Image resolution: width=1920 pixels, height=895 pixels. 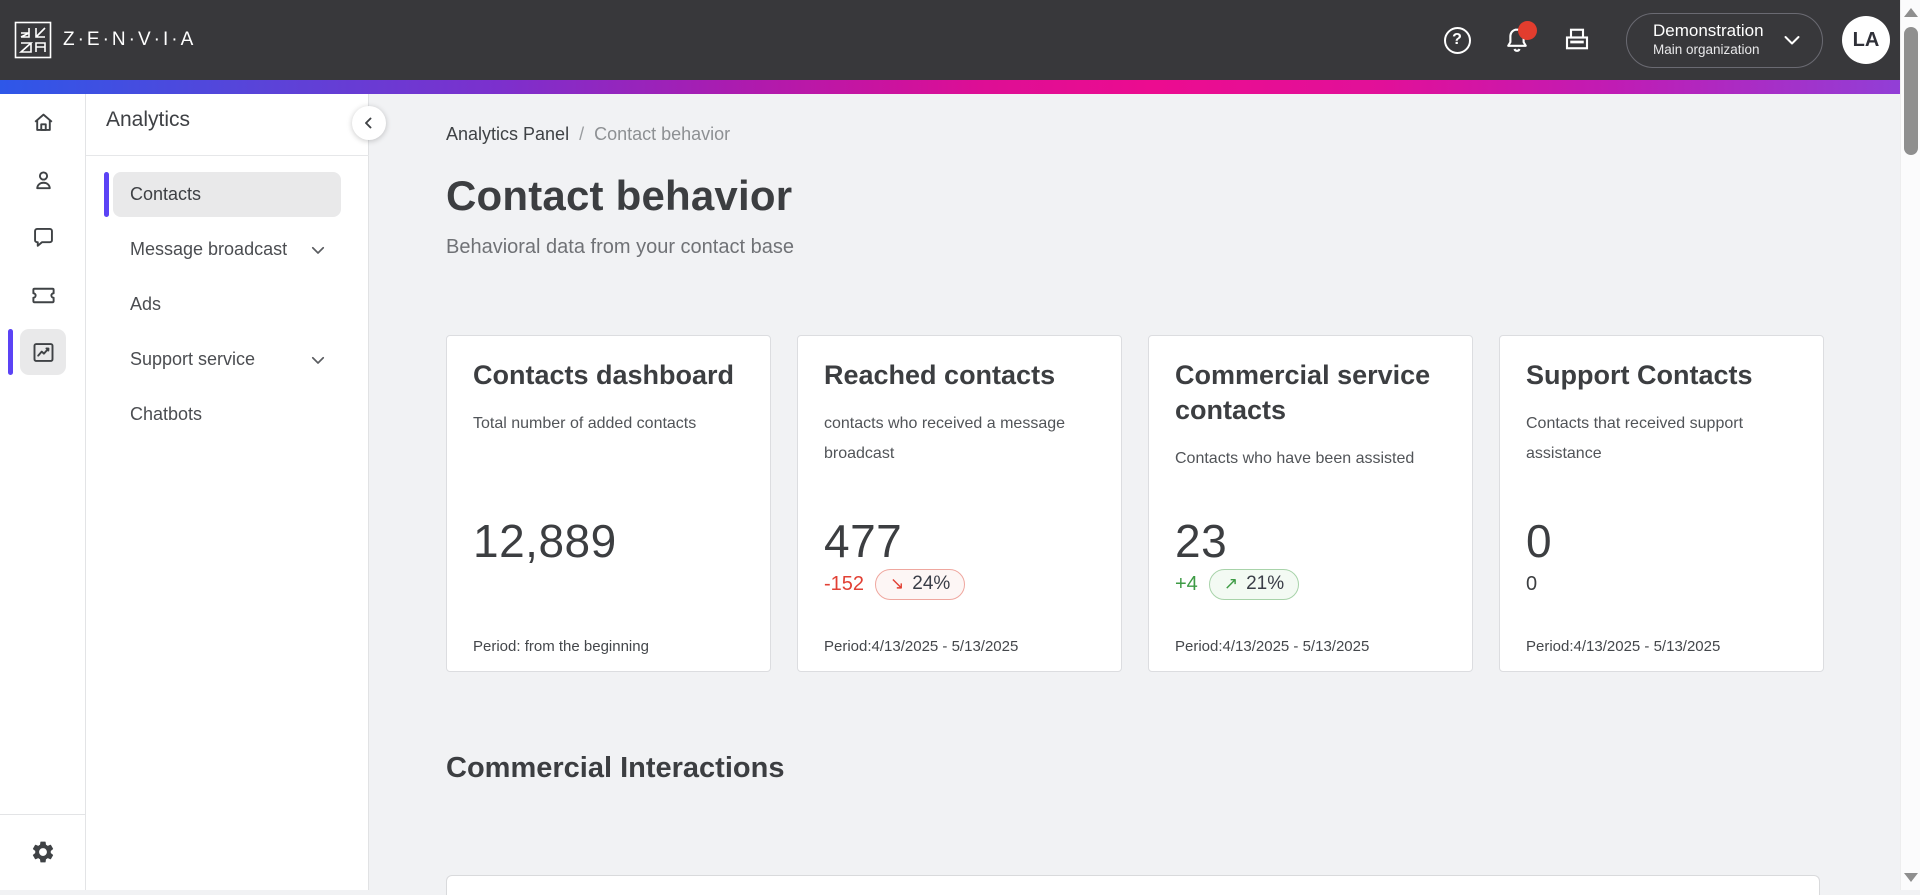 I want to click on menu-item-support-service: Support service, so click(x=227, y=359).